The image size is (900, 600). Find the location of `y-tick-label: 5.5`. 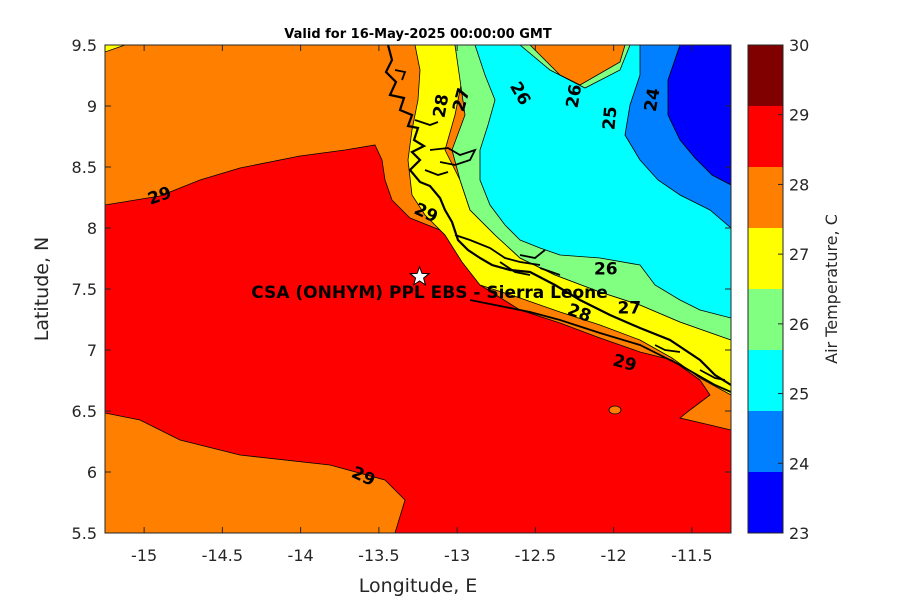

y-tick-label: 5.5 is located at coordinates (84, 533).